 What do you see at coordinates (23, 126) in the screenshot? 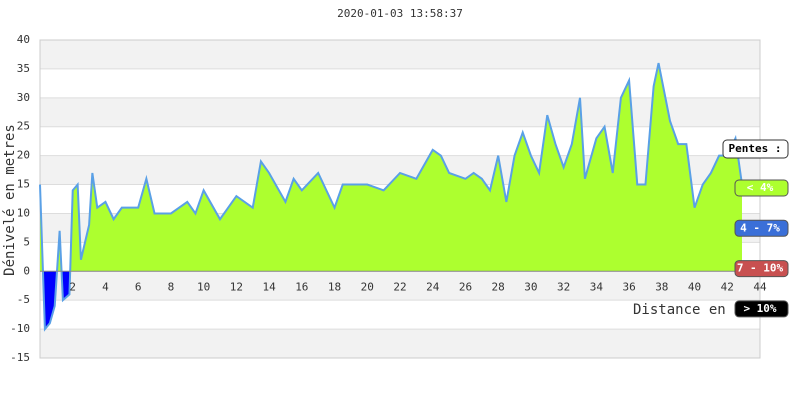
I see `y-tick-label: 25` at bounding box center [23, 126].